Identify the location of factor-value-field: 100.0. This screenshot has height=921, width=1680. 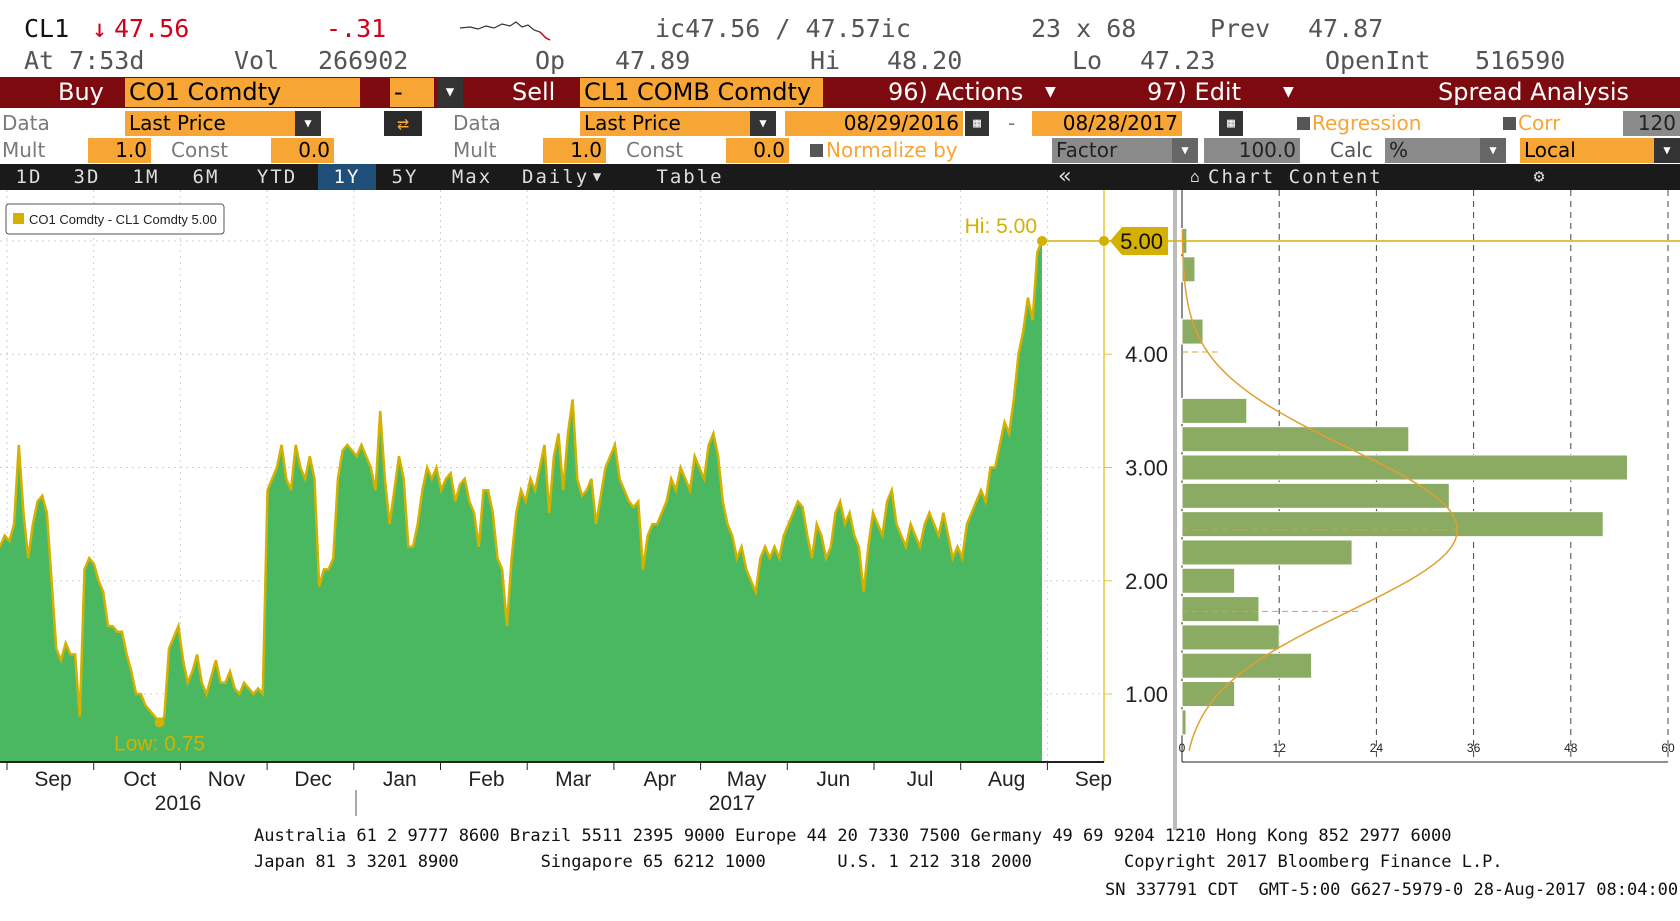
(1252, 150).